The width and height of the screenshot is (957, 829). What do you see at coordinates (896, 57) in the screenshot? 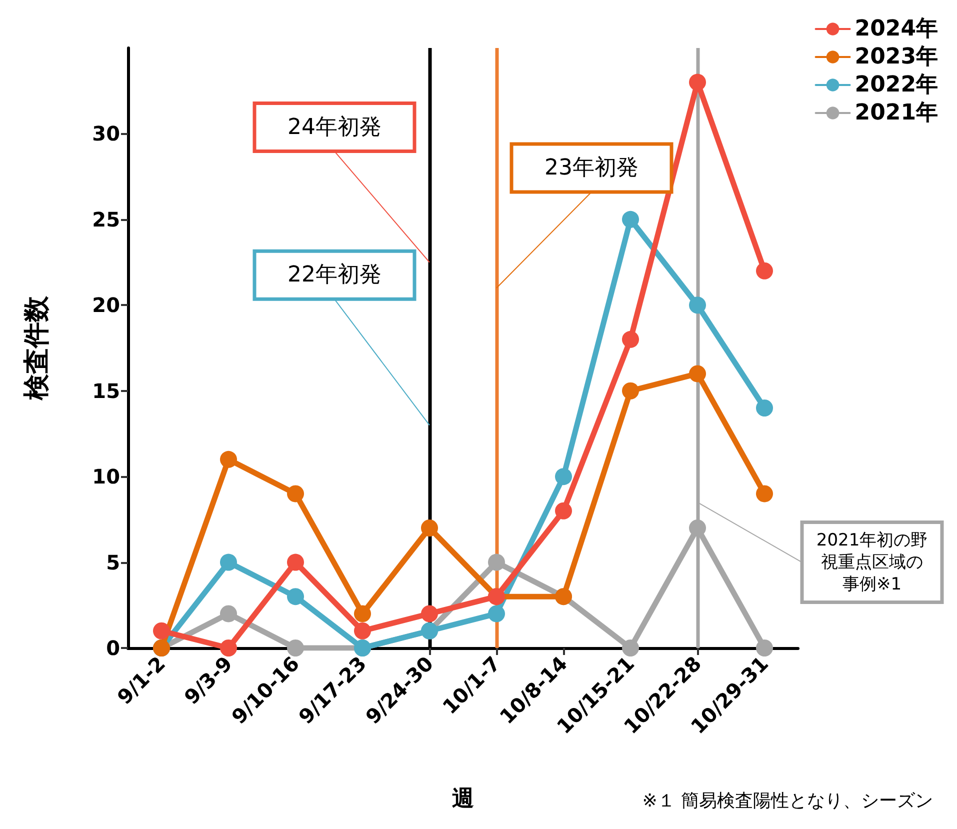
I see `legend-label: 2023年` at bounding box center [896, 57].